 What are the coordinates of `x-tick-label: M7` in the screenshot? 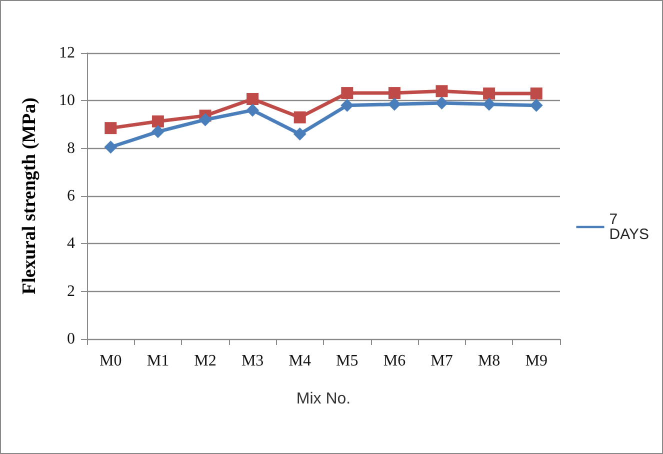 It's located at (441, 361).